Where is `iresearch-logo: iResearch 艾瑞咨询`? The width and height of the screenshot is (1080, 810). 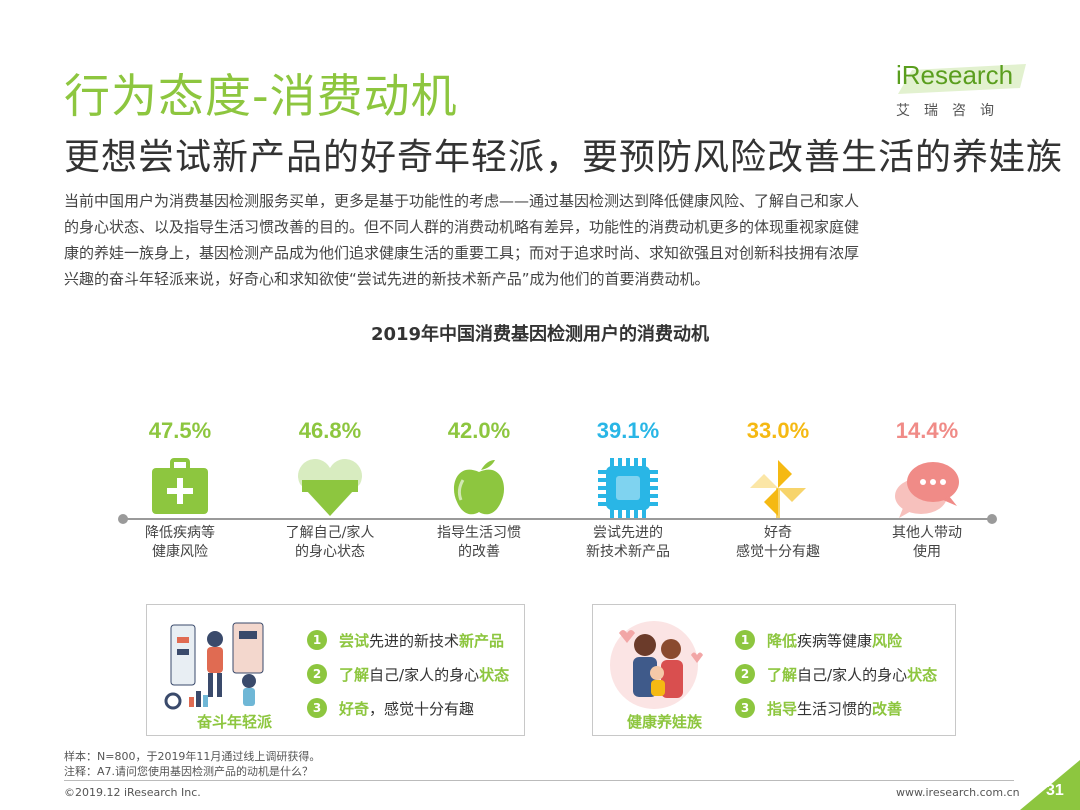 iresearch-logo: iResearch 艾瑞咨询 is located at coordinates (962, 89).